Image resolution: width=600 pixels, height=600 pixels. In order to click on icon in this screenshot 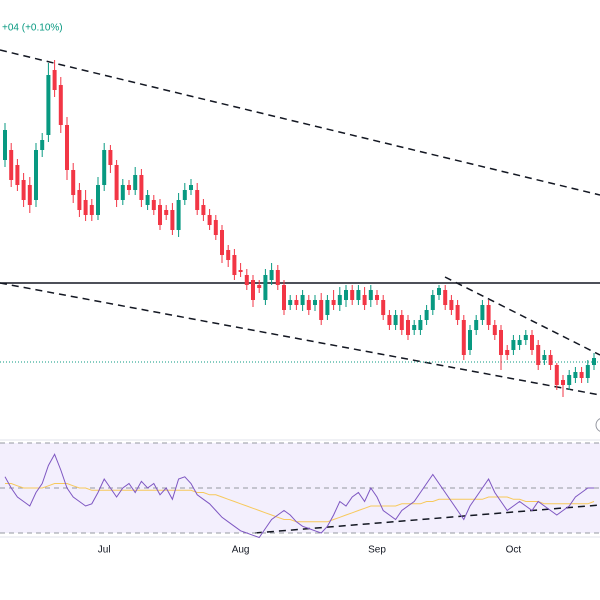, I will do `click(597, 425)`.